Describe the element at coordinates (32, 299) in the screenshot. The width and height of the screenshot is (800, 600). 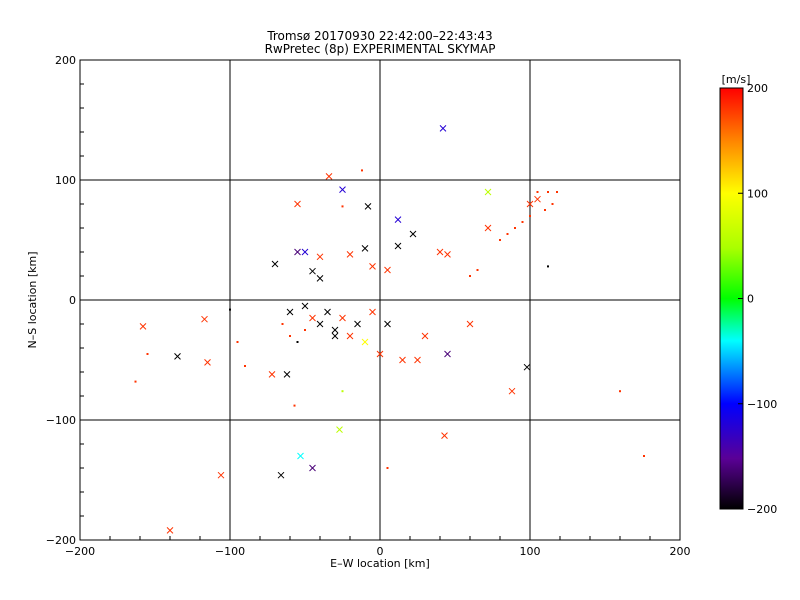
I see `y-axis-label: N–S location [km]` at that location.